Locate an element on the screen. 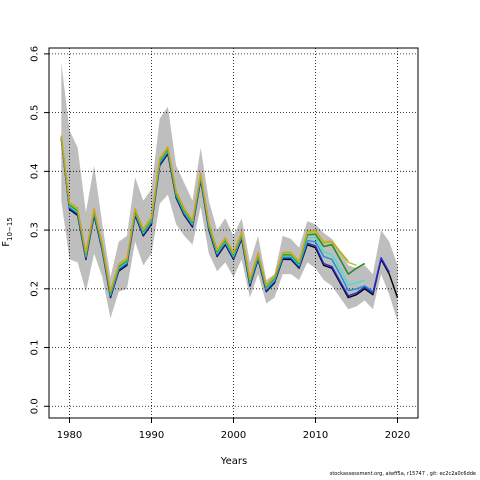 This screenshot has width=480, height=480. y-axis-label-main: F is located at coordinates (6, 244).